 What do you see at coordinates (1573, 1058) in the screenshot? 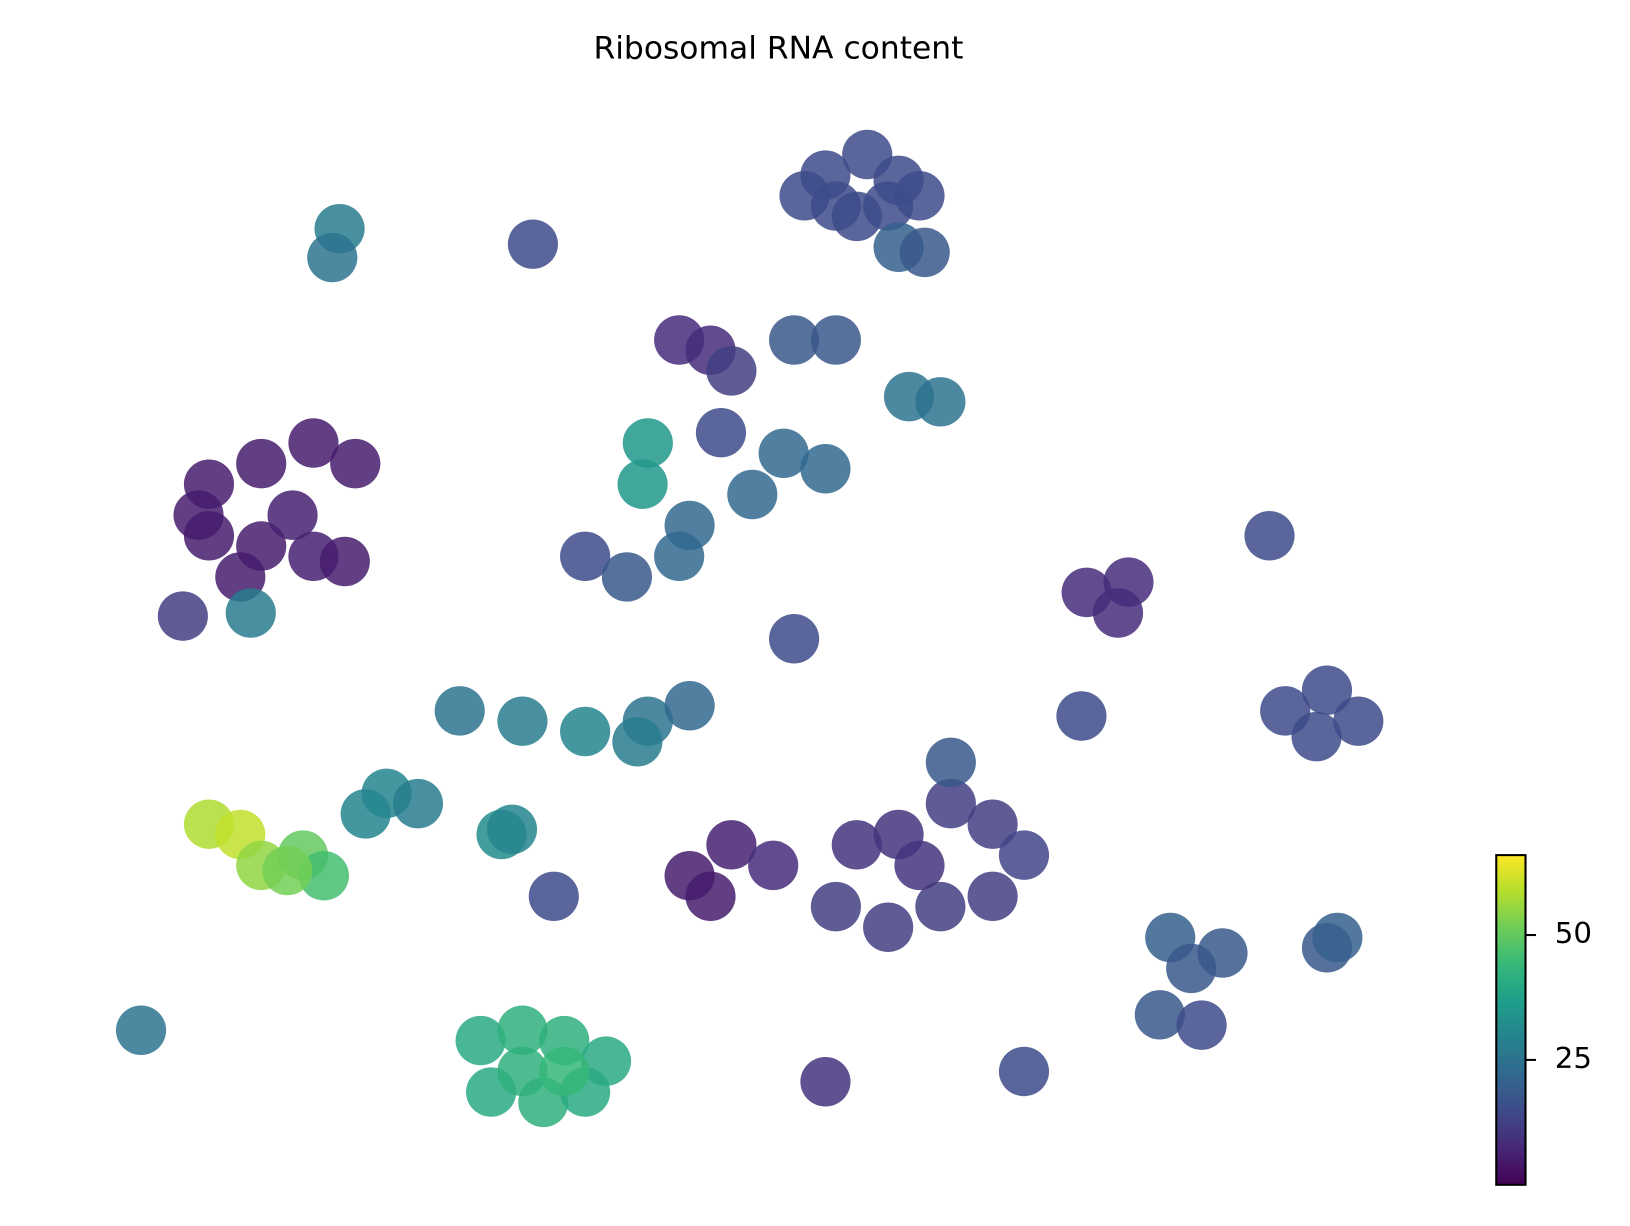
I see `colorbar-tick-label: 25` at bounding box center [1573, 1058].